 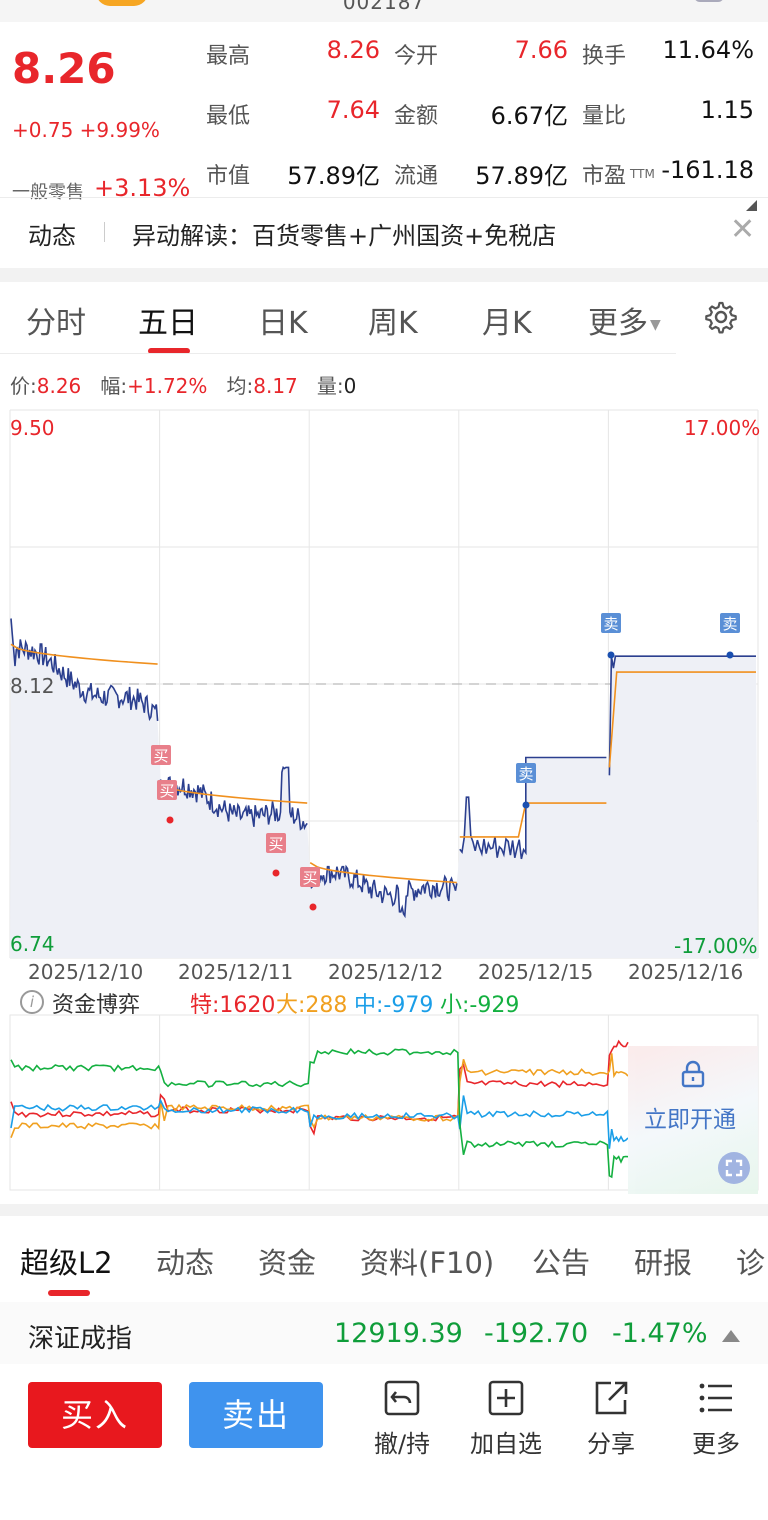 I want to click on tab-fund: 资金, so click(x=287, y=1263).